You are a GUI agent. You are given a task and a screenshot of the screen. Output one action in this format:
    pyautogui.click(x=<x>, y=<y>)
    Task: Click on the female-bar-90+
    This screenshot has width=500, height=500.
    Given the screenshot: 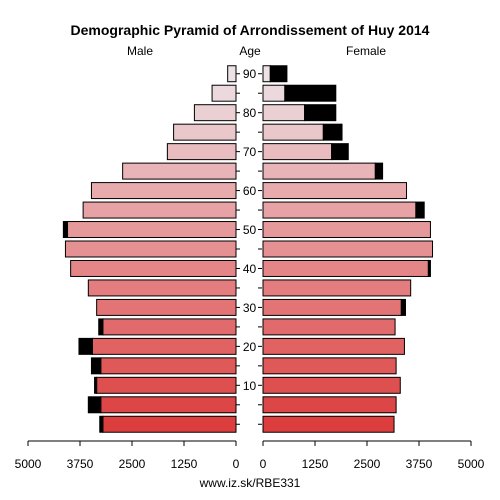 What is the action you would take?
    pyautogui.click(x=266, y=74)
    